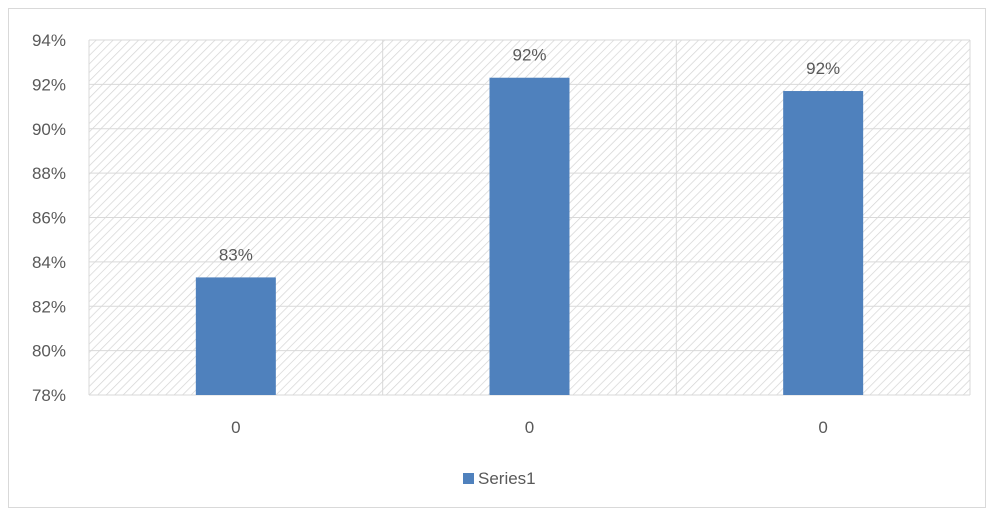 This screenshot has width=989, height=510. Describe the element at coordinates (49, 84) in the screenshot. I see `y-tick-label: 92%` at that location.